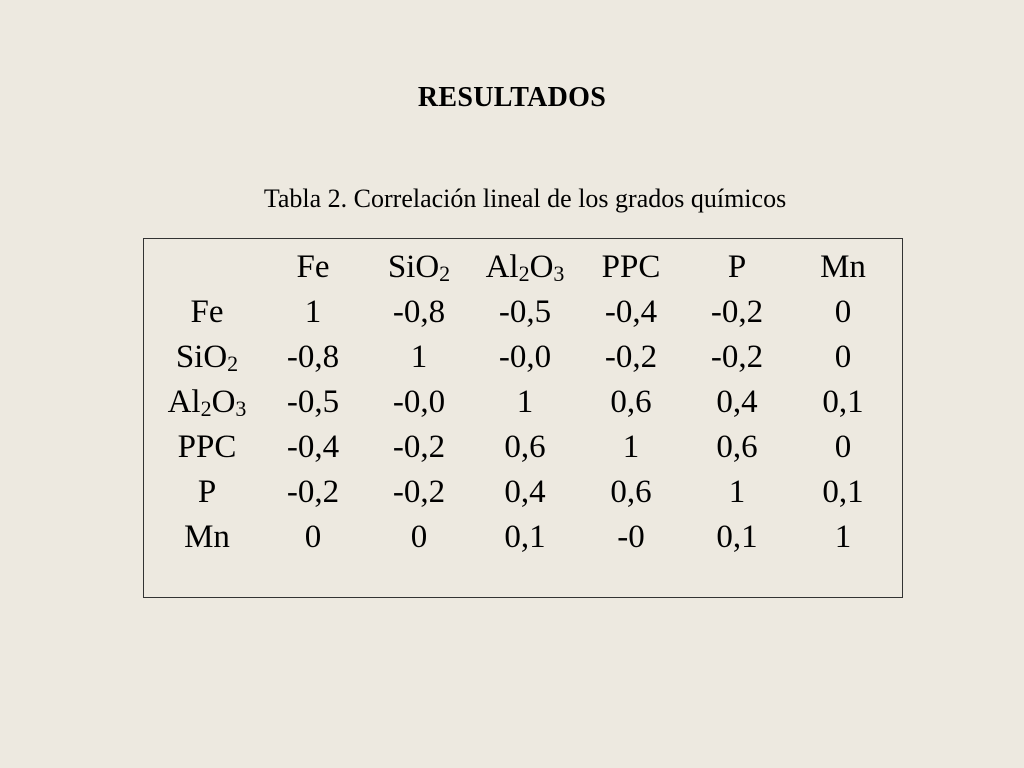  What do you see at coordinates (207, 267) in the screenshot?
I see `corner-cell` at bounding box center [207, 267].